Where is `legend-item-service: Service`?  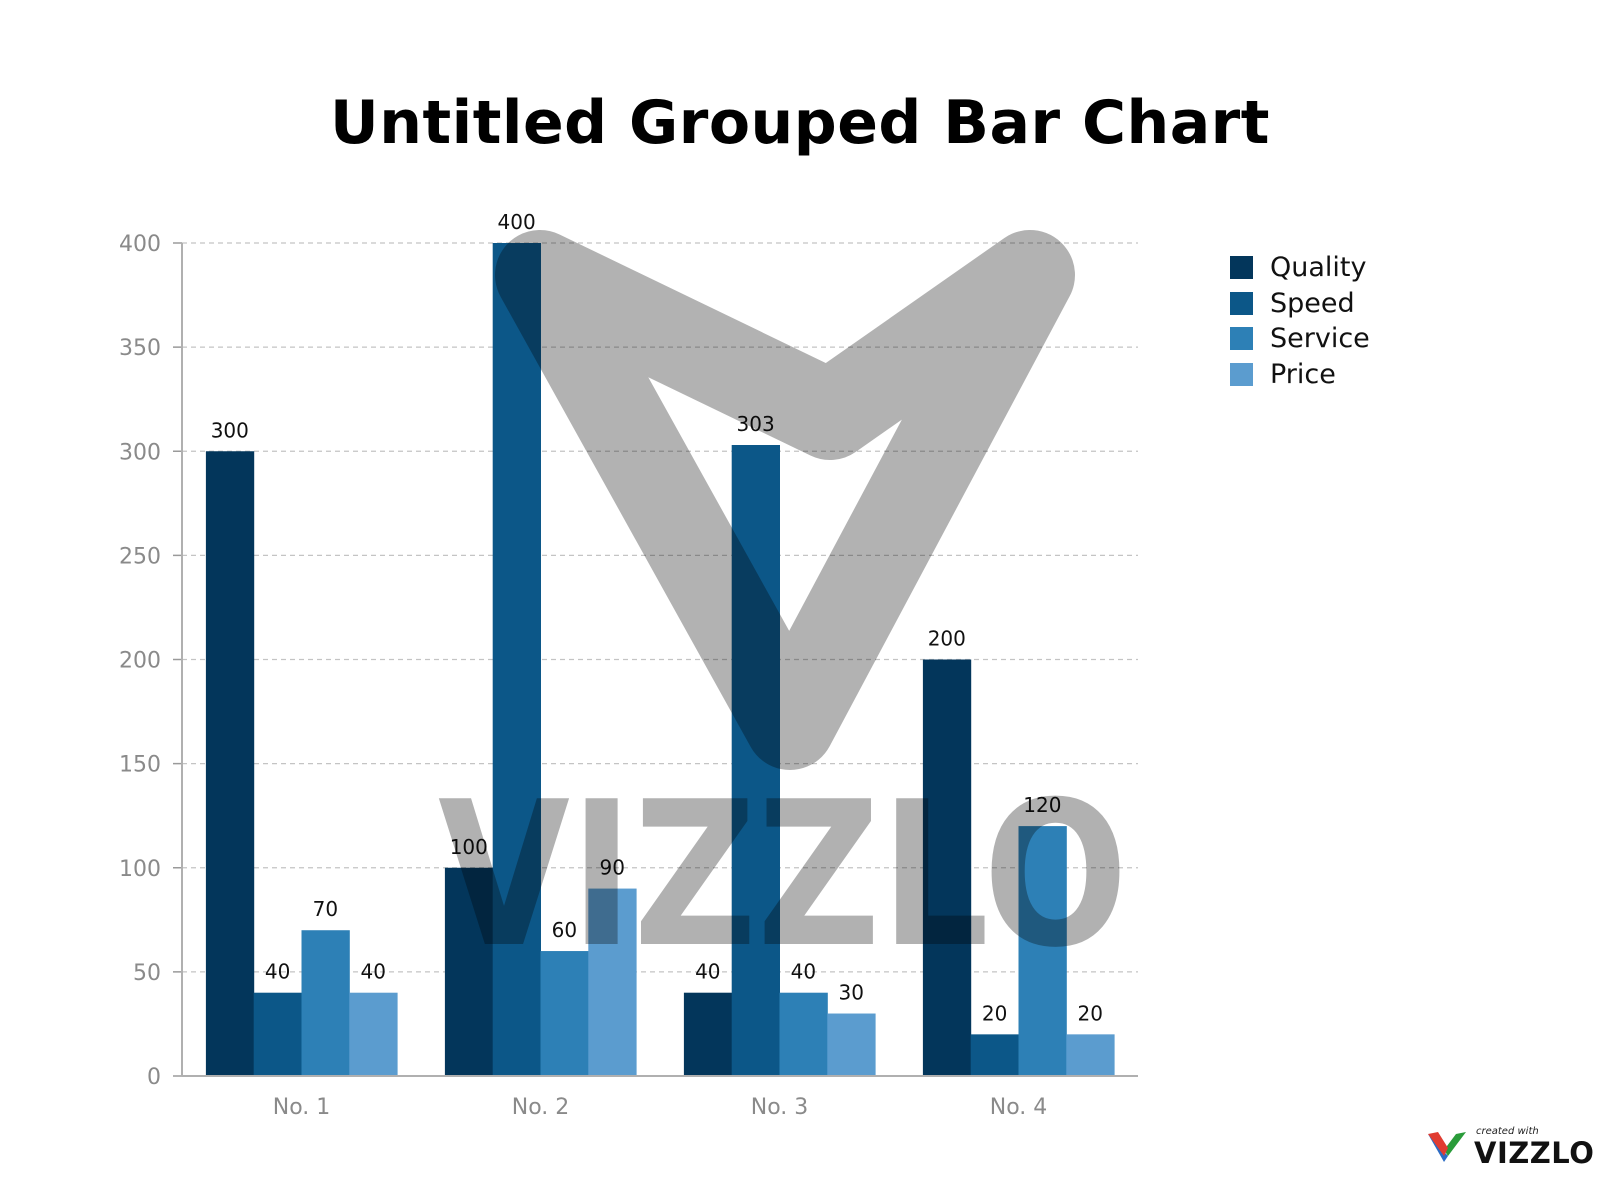 legend-item-service: Service is located at coordinates (1300, 339).